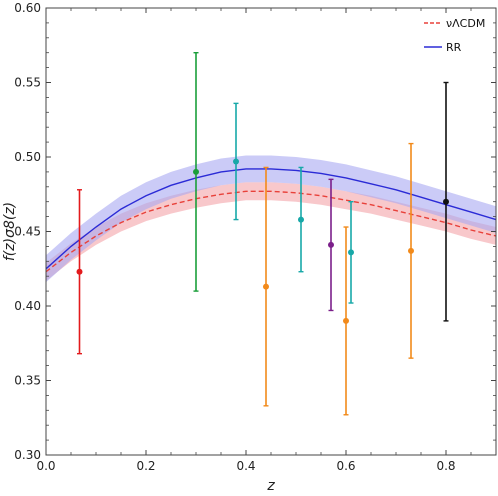 This screenshot has width=498, height=496. I want to click on legend: νΛCDM RR, so click(454, 35).